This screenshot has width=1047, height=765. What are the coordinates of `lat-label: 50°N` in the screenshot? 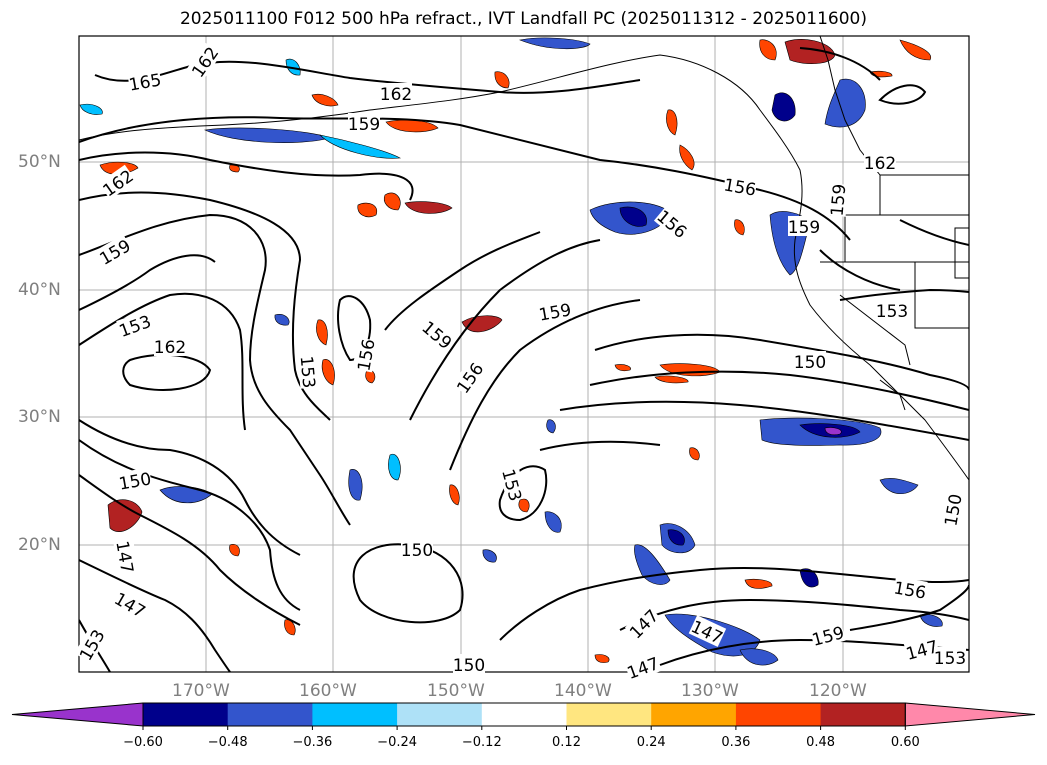 It's located at (39, 162).